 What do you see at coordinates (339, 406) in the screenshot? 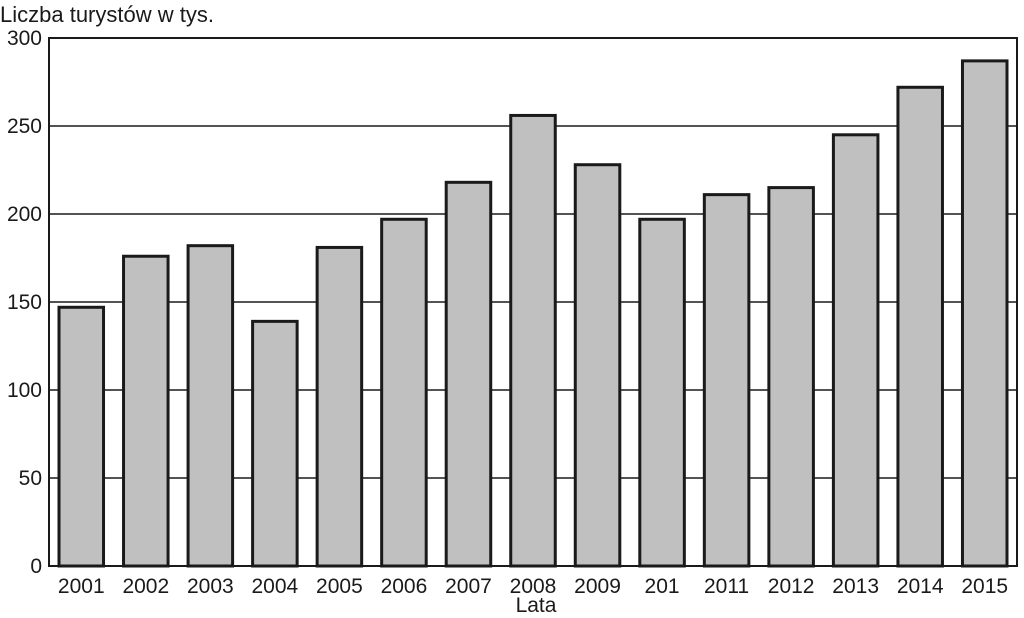
I see `bar-2005` at bounding box center [339, 406].